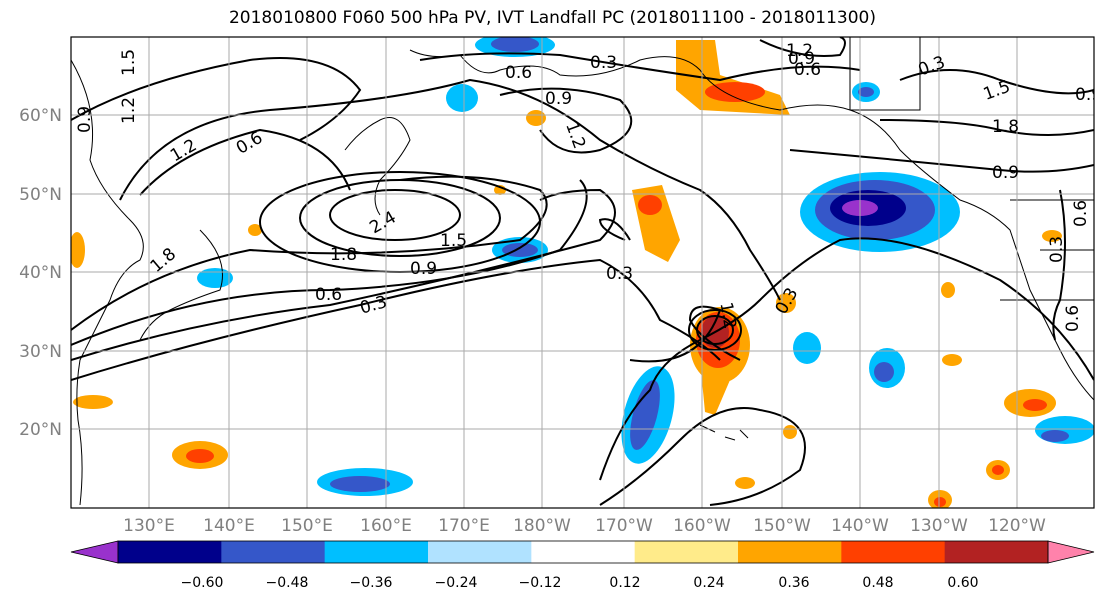 The height and width of the screenshot is (601, 1105). I want to click on contour-label: 1.5, so click(129, 62).